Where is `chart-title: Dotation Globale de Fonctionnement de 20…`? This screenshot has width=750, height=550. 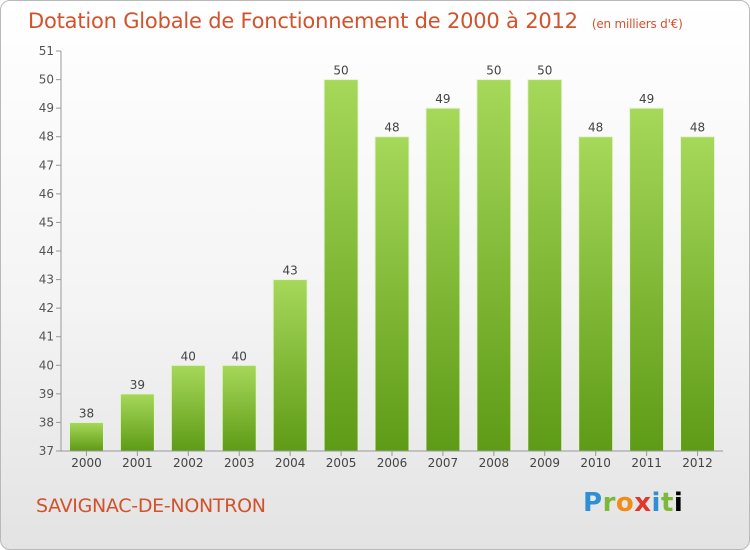
chart-title: Dotation Globale de Fonctionnement de 20… is located at coordinates (355, 21).